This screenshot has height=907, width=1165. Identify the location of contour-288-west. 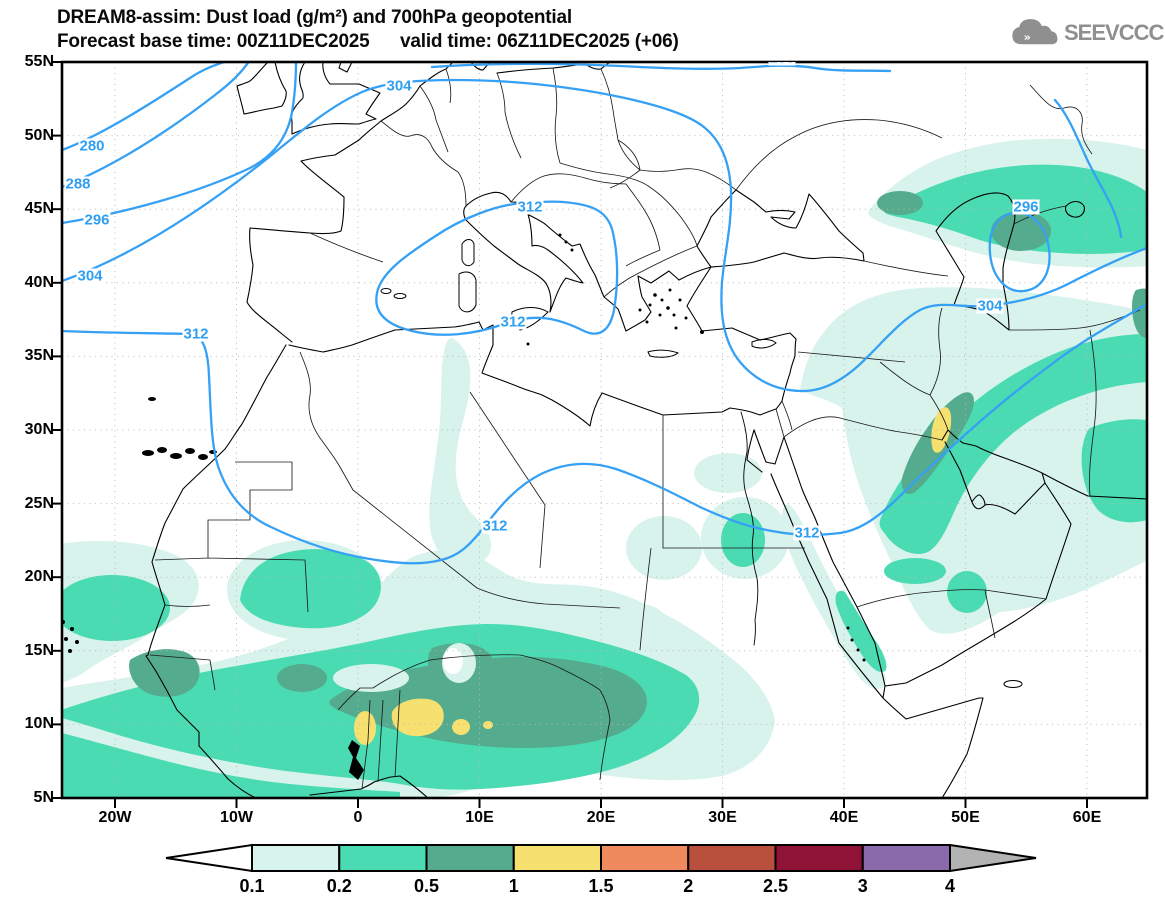
(156, 125).